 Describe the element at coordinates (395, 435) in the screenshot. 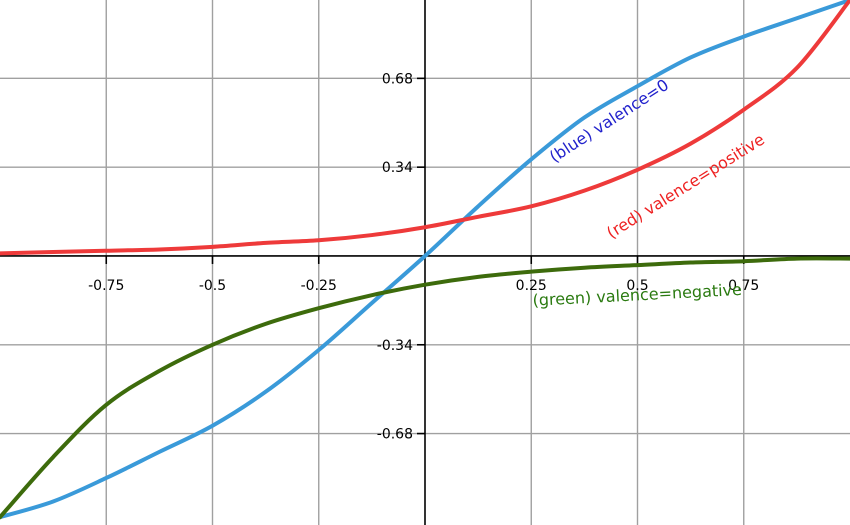

I see `y-tick-label: -0.68` at that location.